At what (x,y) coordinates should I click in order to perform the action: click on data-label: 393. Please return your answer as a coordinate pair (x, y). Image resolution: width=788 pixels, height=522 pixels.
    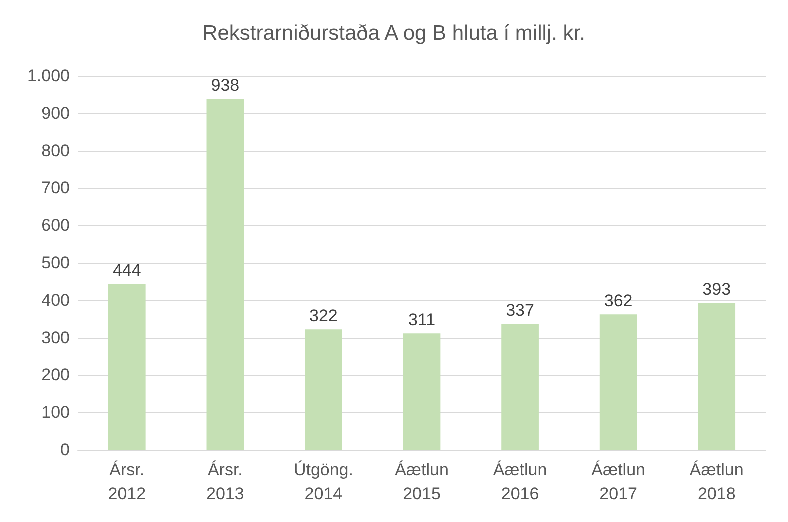
    Looking at the image, I should click on (717, 290).